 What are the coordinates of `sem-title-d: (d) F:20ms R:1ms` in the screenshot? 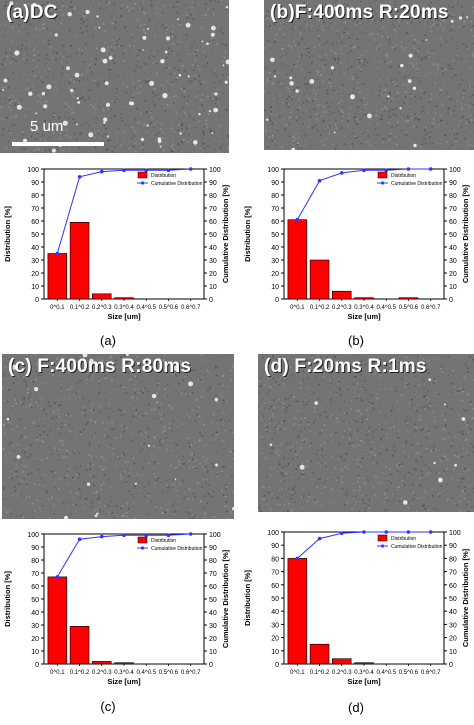 It's located at (345, 366).